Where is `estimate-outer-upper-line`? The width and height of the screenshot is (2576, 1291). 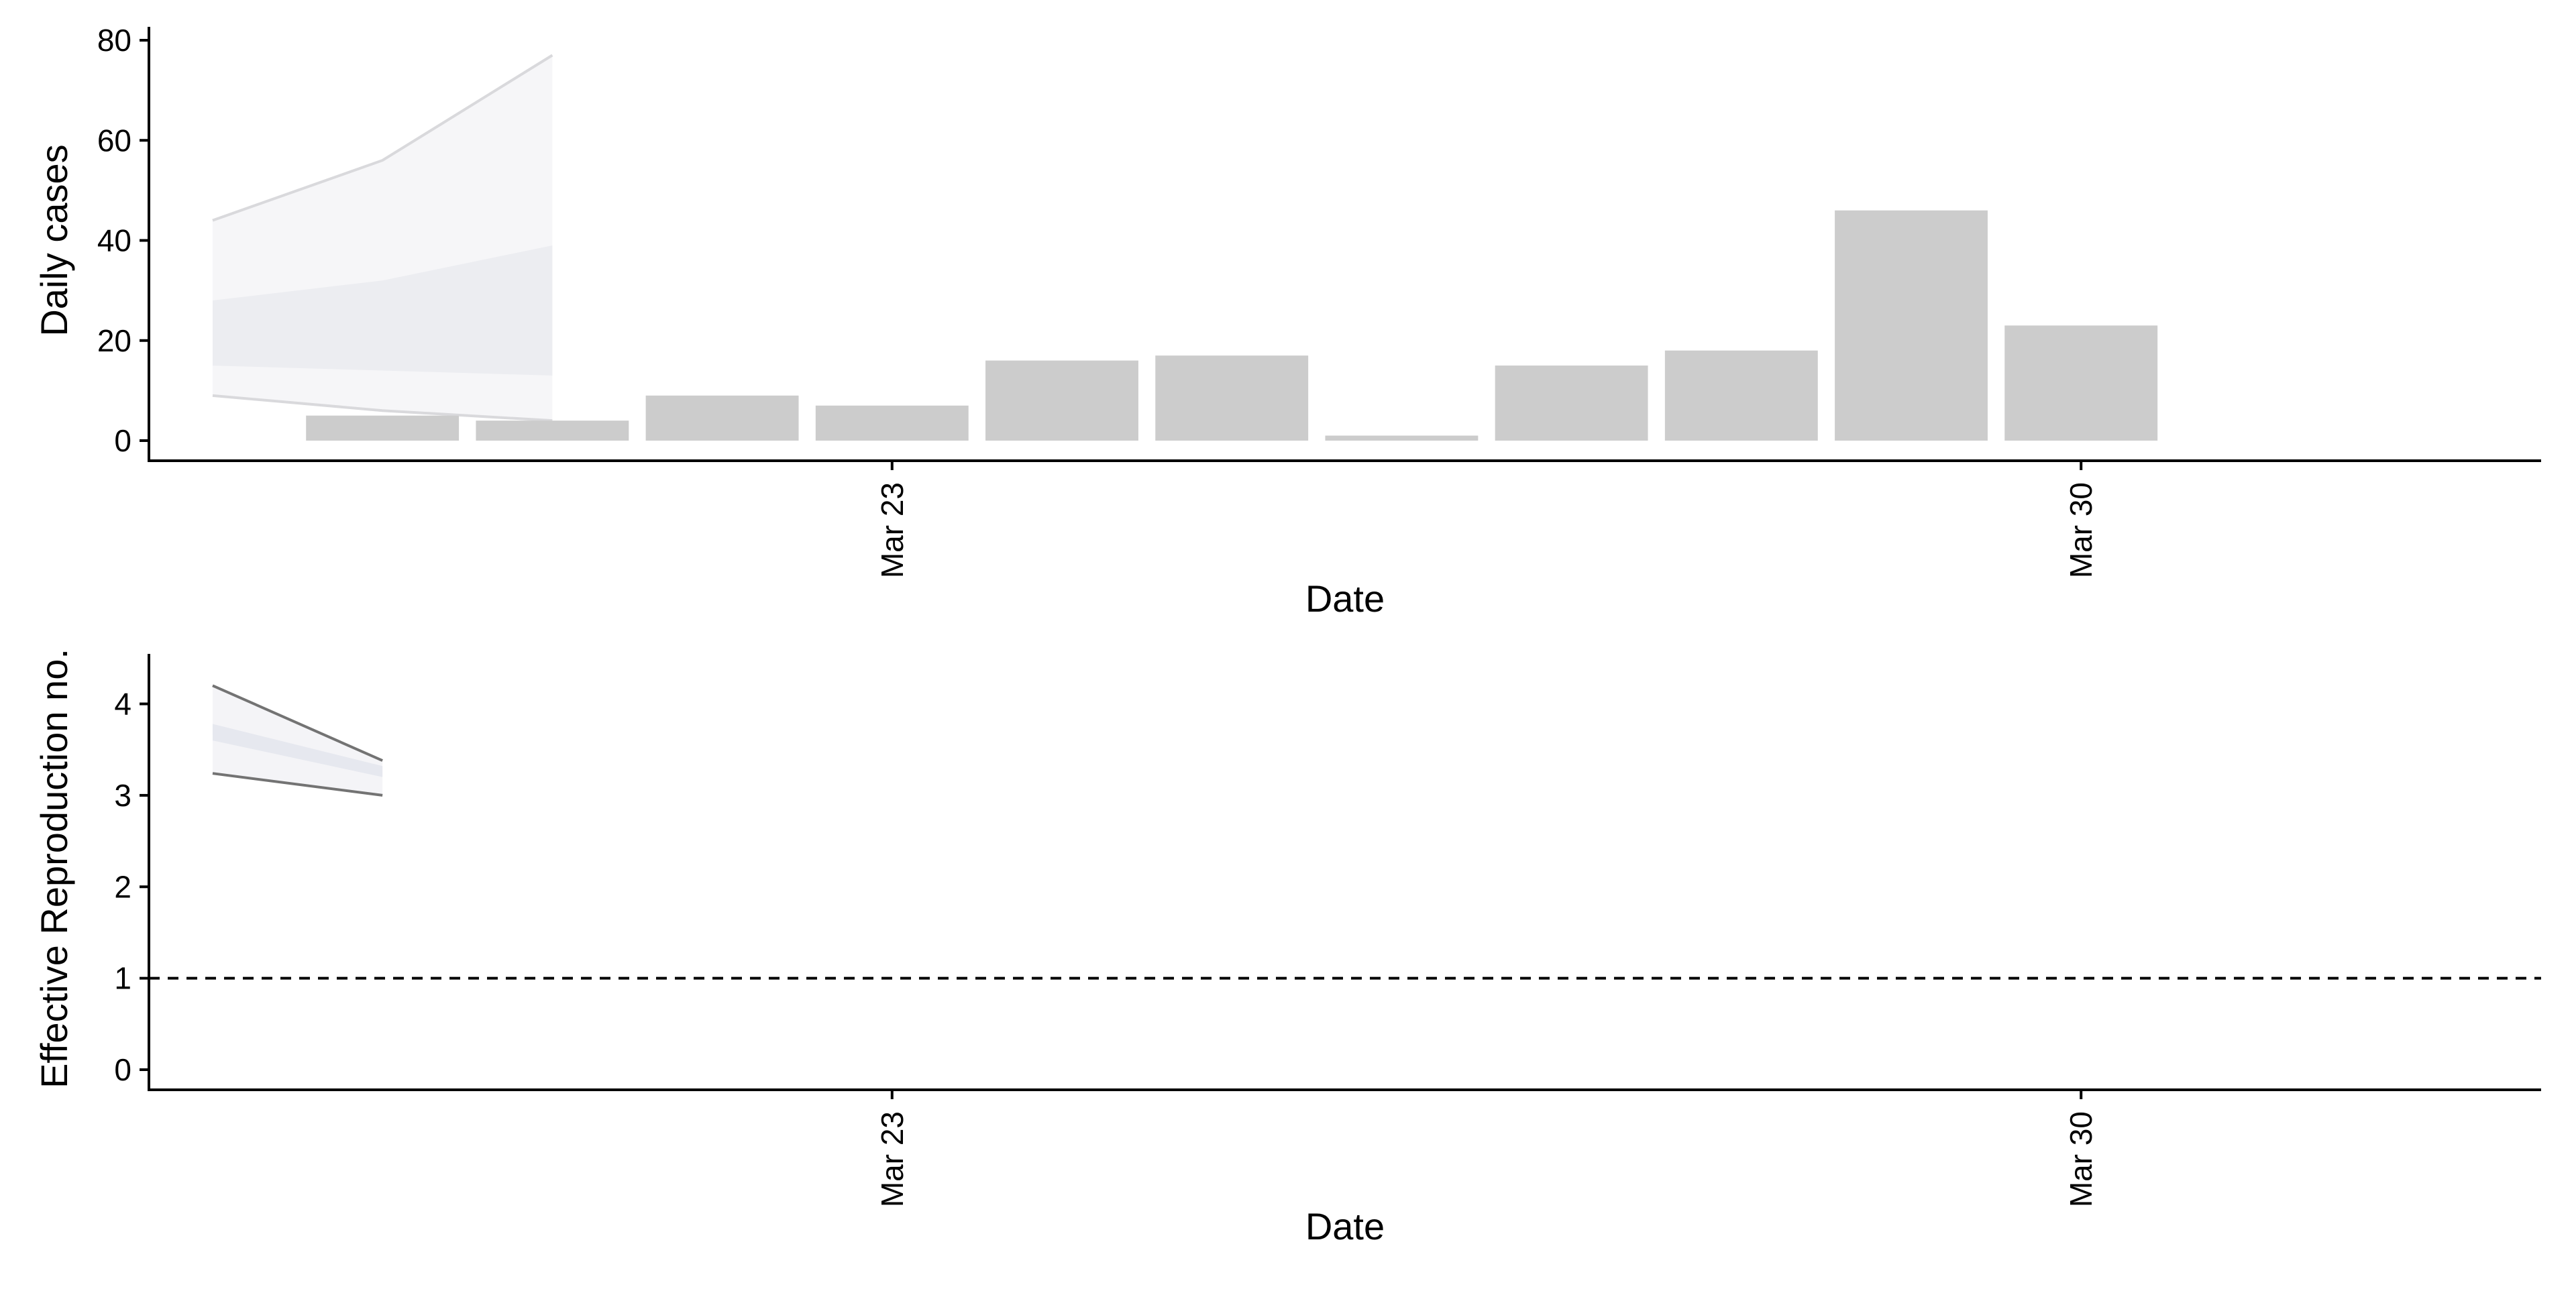 estimate-outer-upper-line is located at coordinates (382, 138).